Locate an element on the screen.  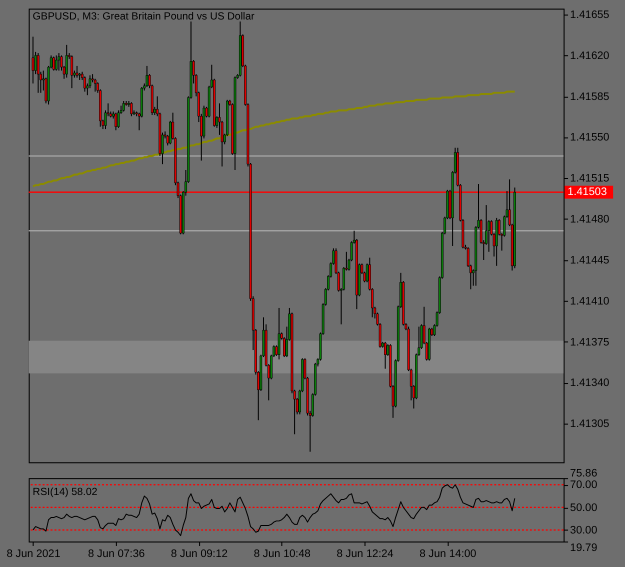
y-tick-label: 1.41305 is located at coordinates (590, 424).